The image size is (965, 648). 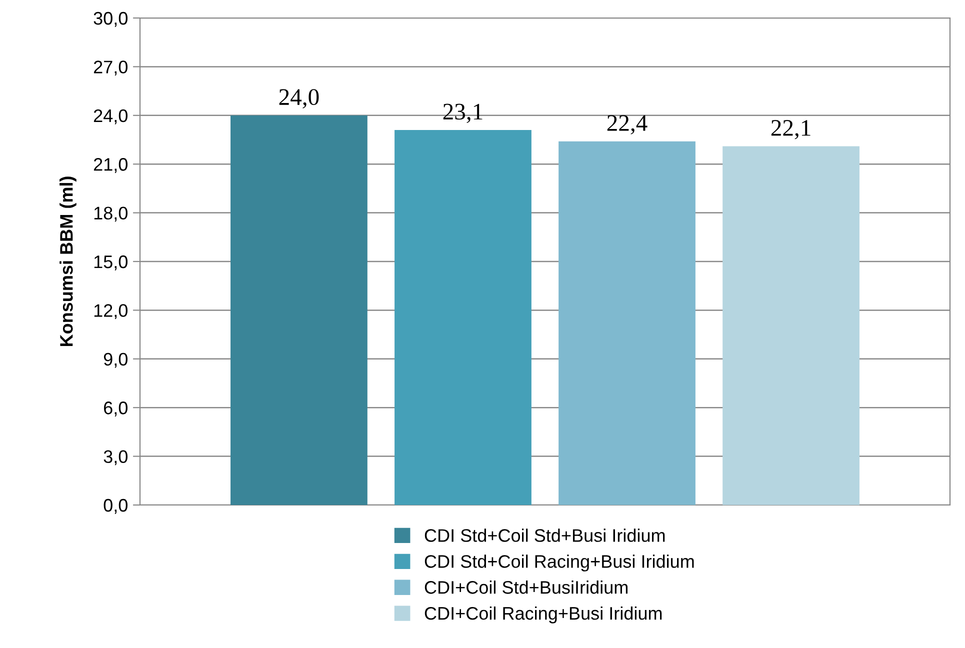 What do you see at coordinates (462, 114) in the screenshot?
I see `data-label: 23,1` at bounding box center [462, 114].